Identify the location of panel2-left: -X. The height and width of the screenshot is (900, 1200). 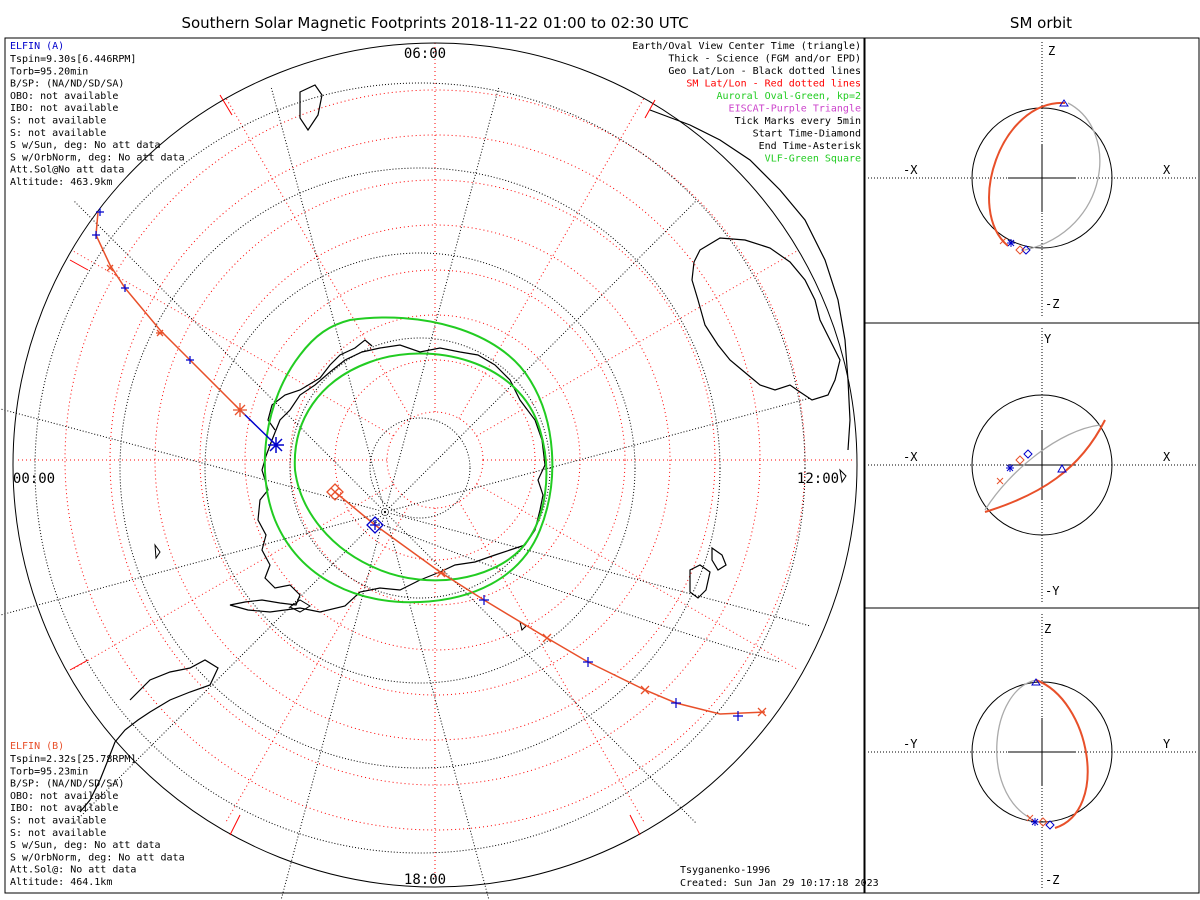
(910, 457).